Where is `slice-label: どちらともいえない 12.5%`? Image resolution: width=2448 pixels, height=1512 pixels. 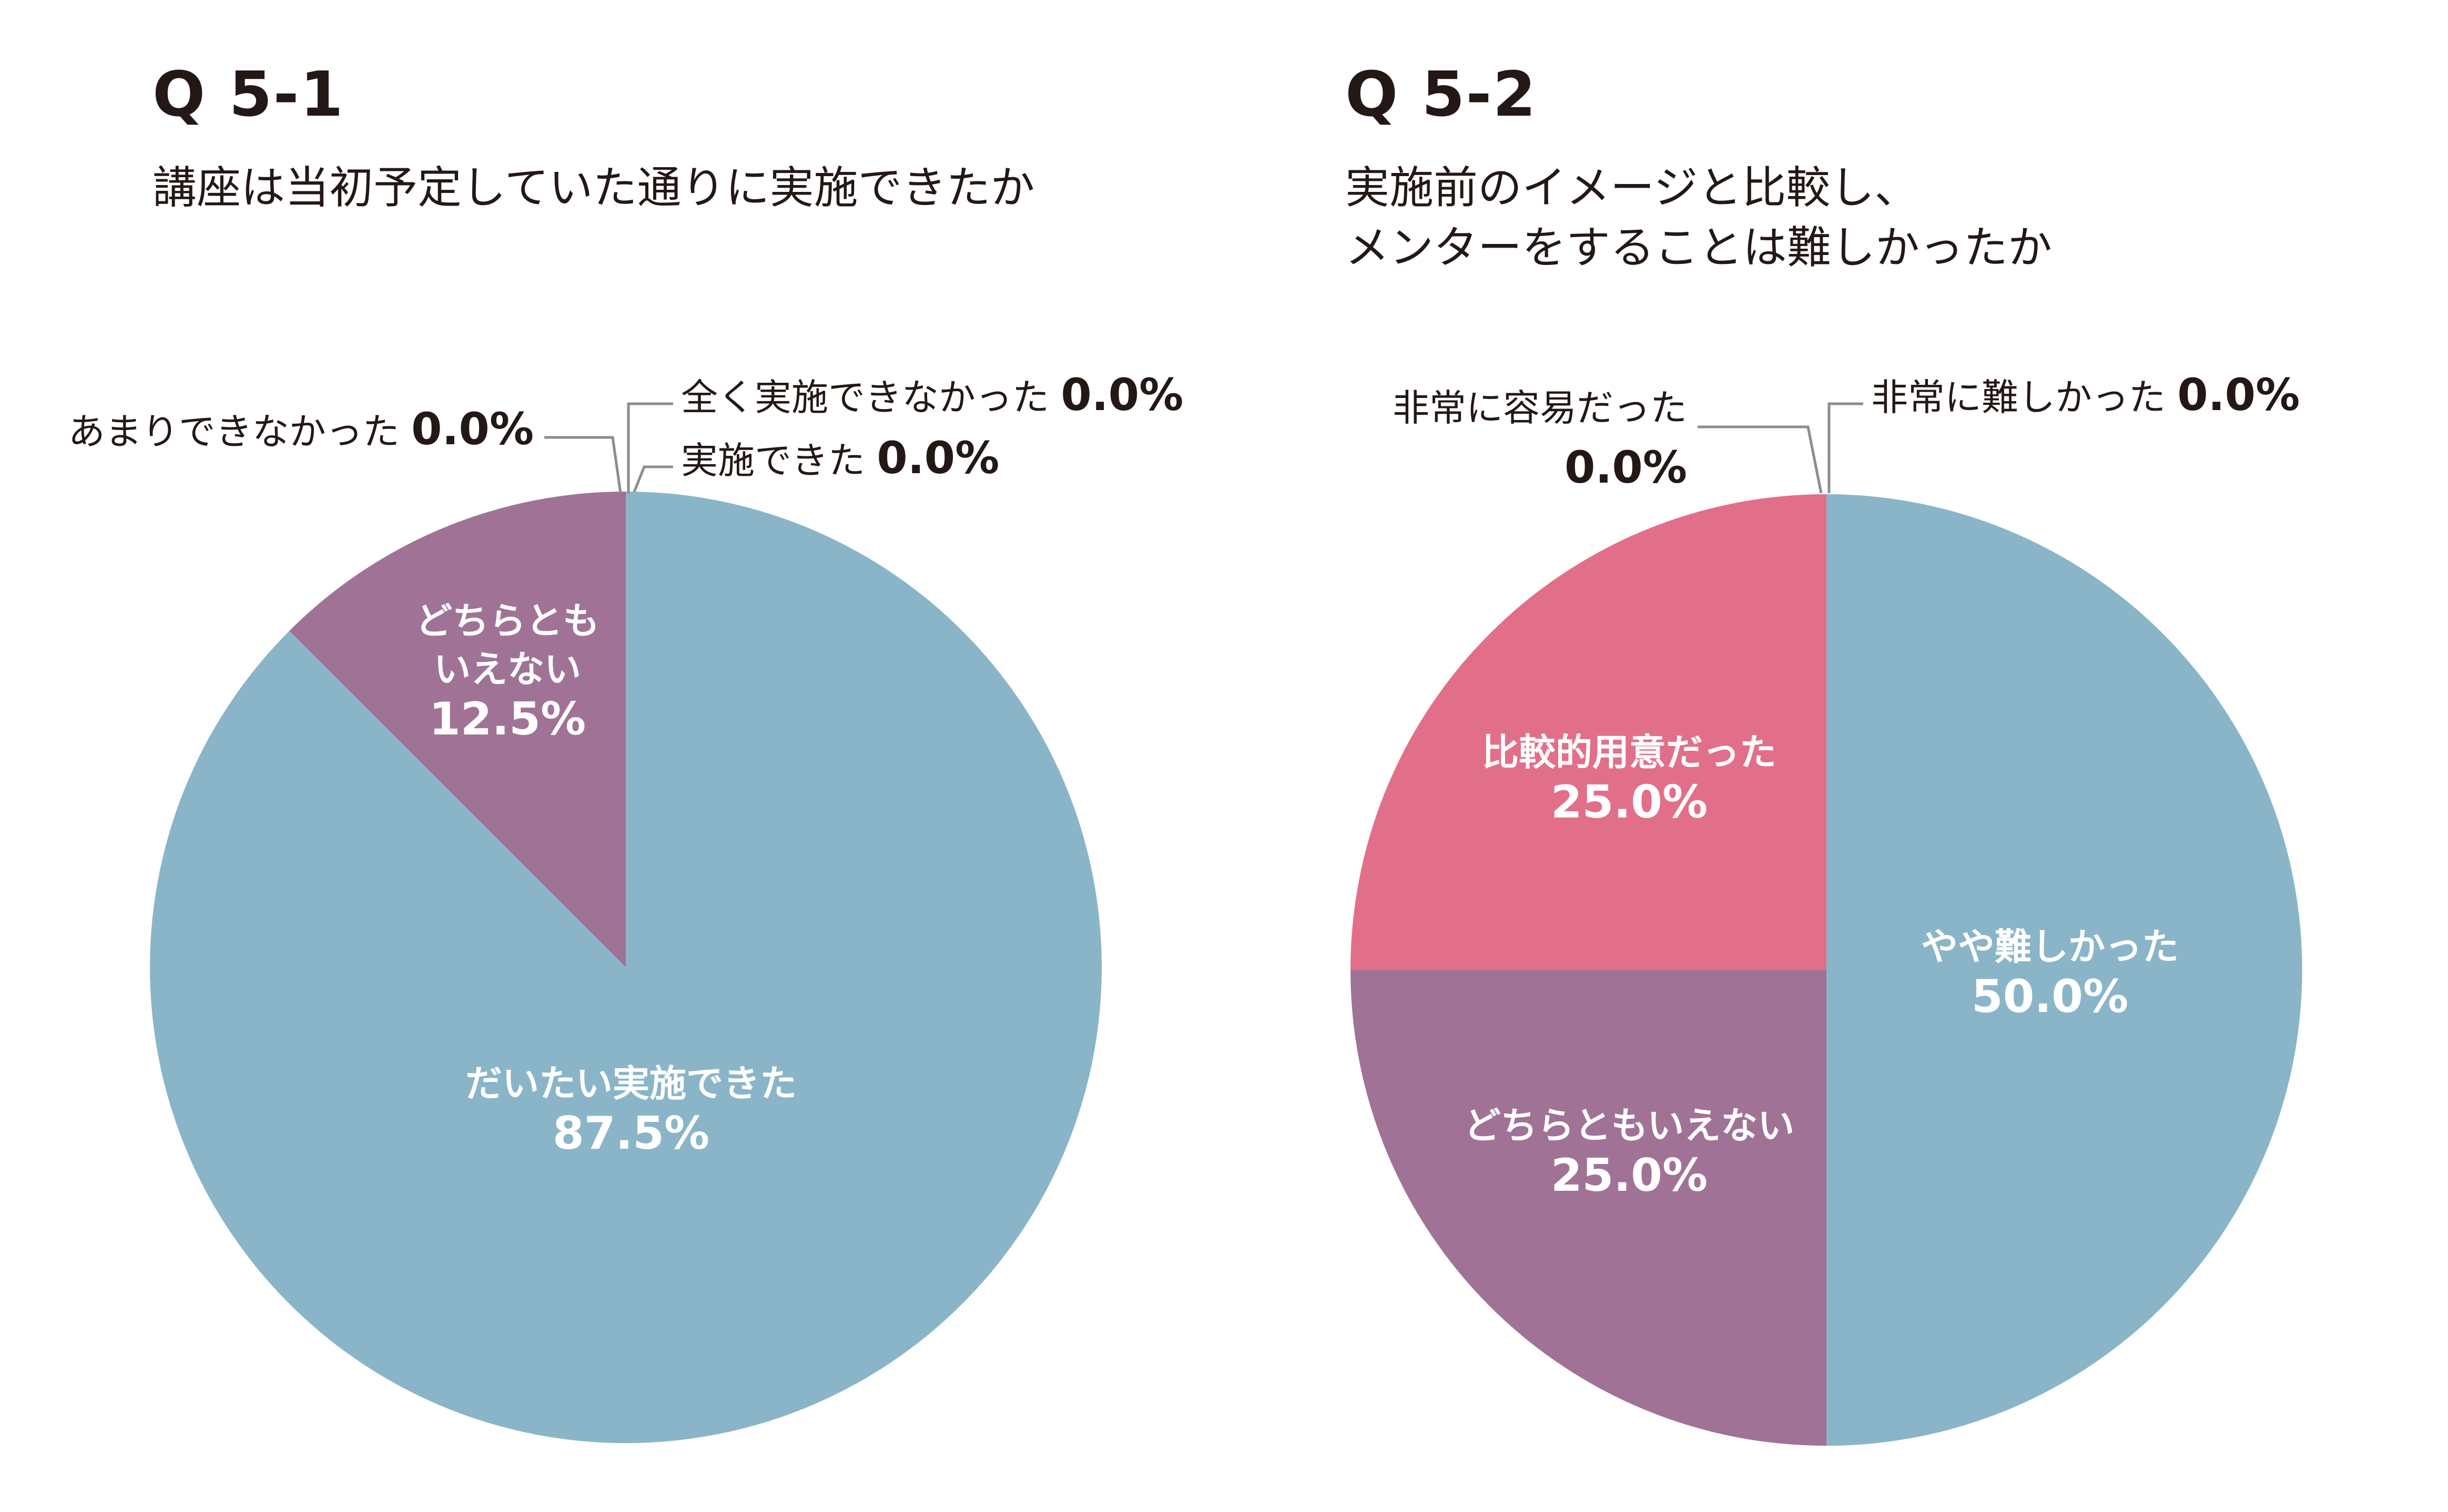 slice-label: どちらともいえない 12.5% is located at coordinates (507, 672).